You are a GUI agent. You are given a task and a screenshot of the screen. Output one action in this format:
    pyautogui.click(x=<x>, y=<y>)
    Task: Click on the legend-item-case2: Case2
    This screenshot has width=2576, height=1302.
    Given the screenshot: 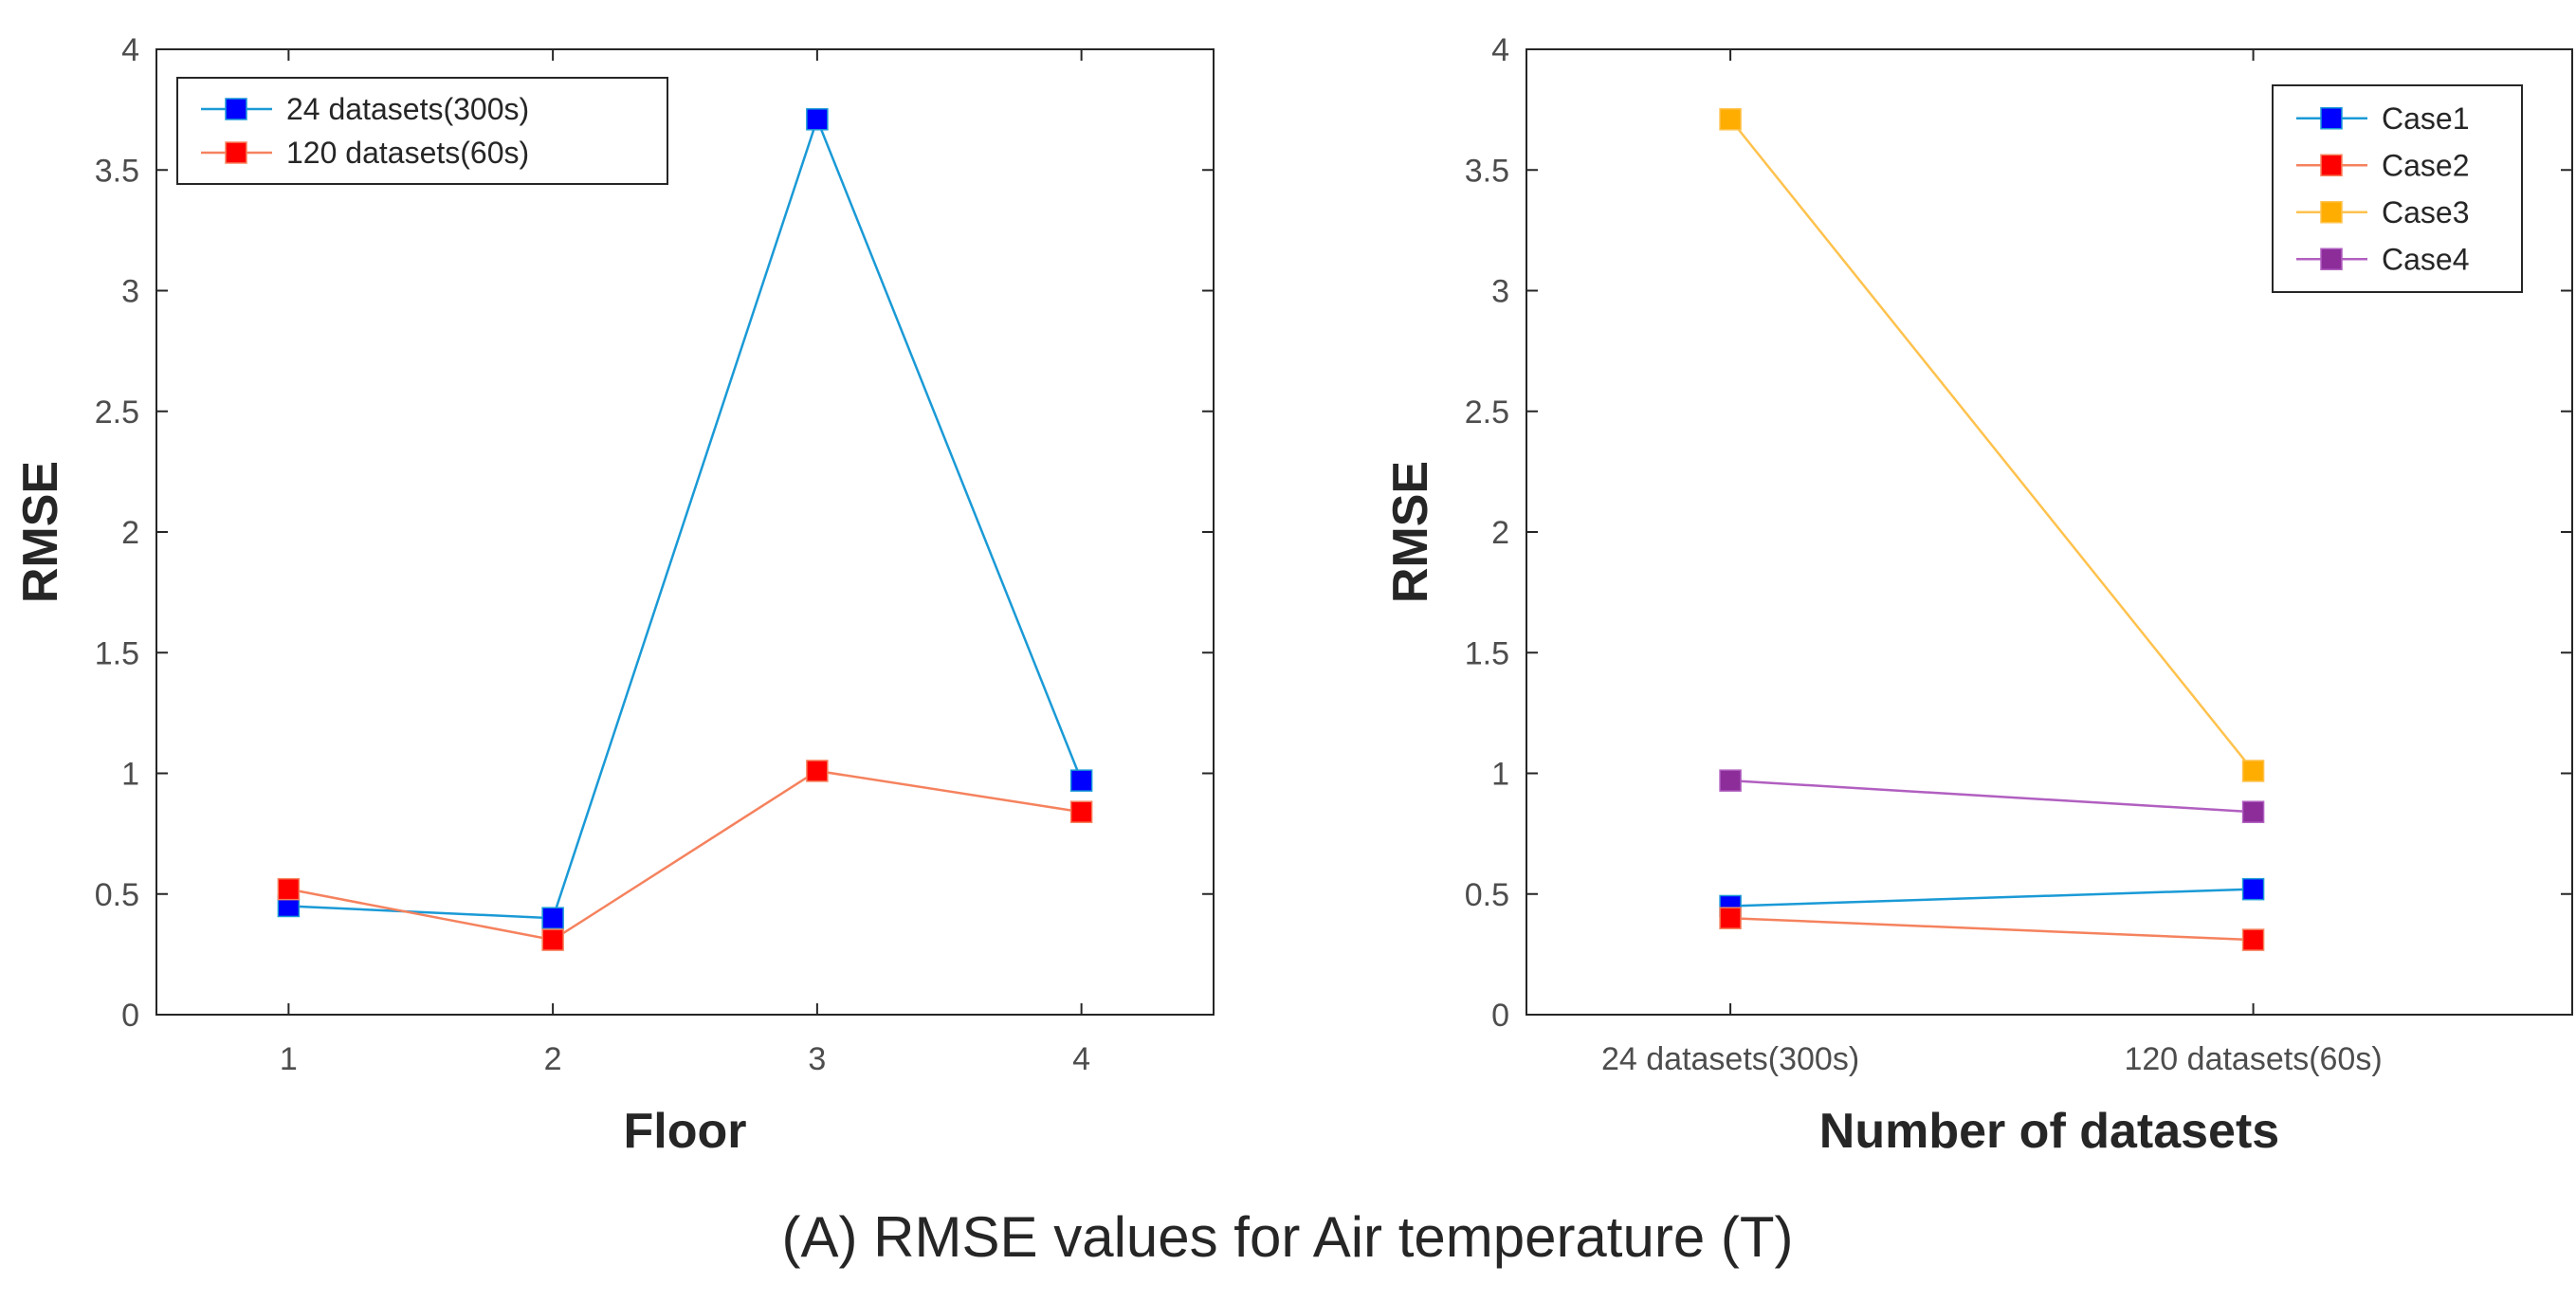 What is the action you would take?
    pyautogui.click(x=2383, y=165)
    